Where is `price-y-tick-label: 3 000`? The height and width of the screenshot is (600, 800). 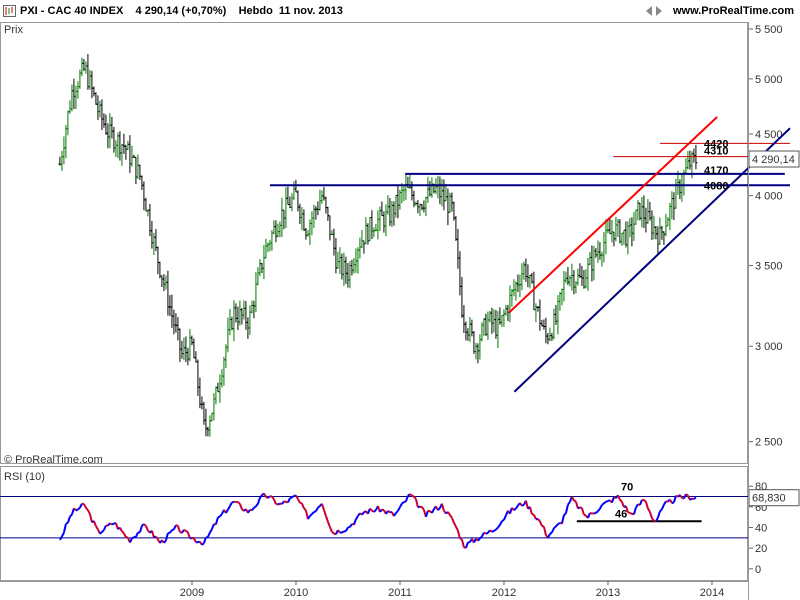 price-y-tick-label: 3 000 is located at coordinates (769, 347).